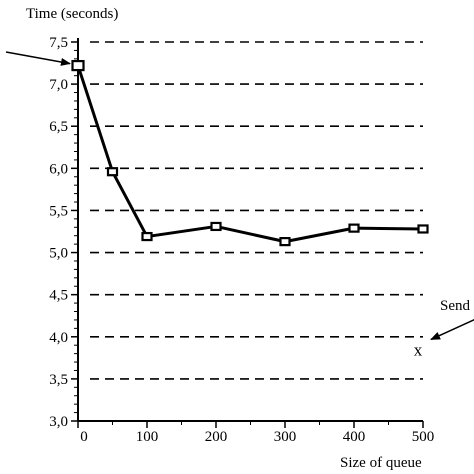 The image size is (474, 474). I want to click on y-axis-label: Time (seconds), so click(72, 14).